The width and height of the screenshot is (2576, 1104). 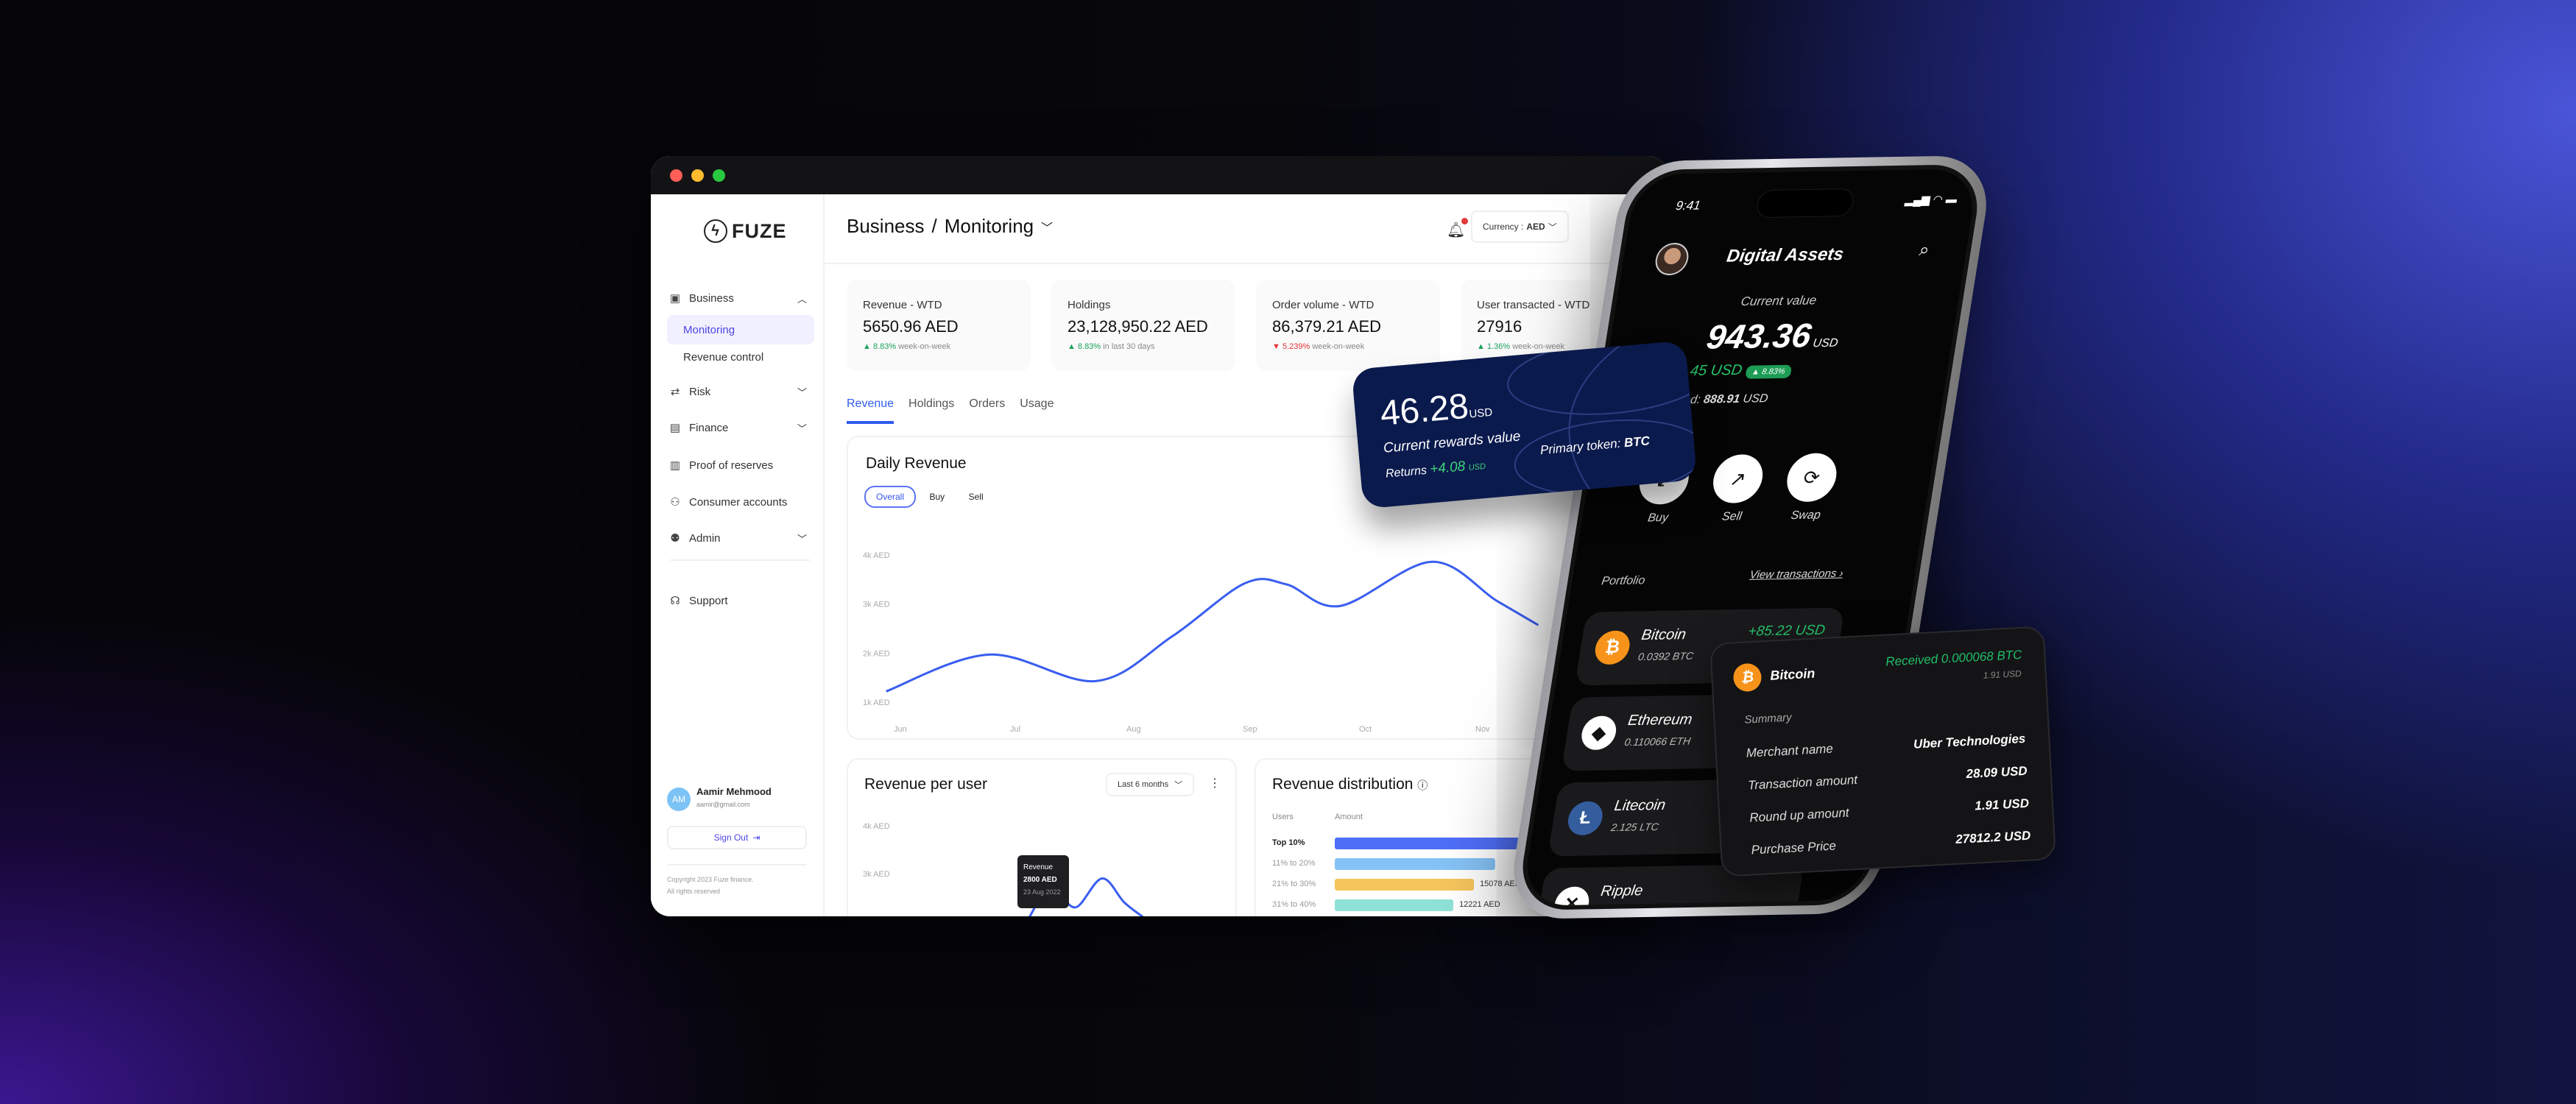 I want to click on stat-change: ▲ 1.36% week-on-week, so click(x=1552, y=346).